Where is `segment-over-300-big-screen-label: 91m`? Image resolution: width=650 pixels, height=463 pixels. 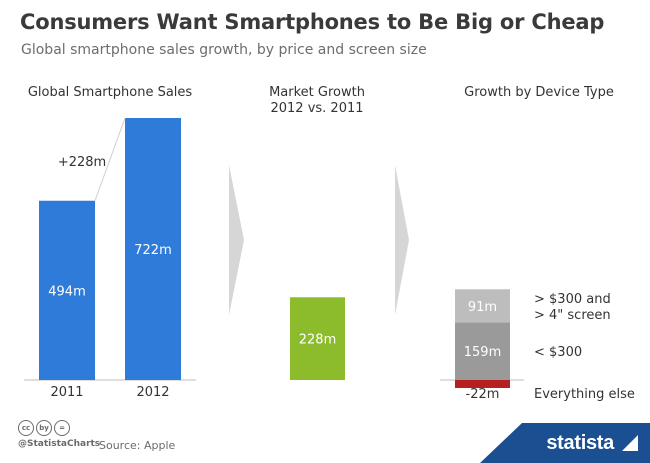 segment-over-300-big-screen-label: 91m is located at coordinates (482, 307).